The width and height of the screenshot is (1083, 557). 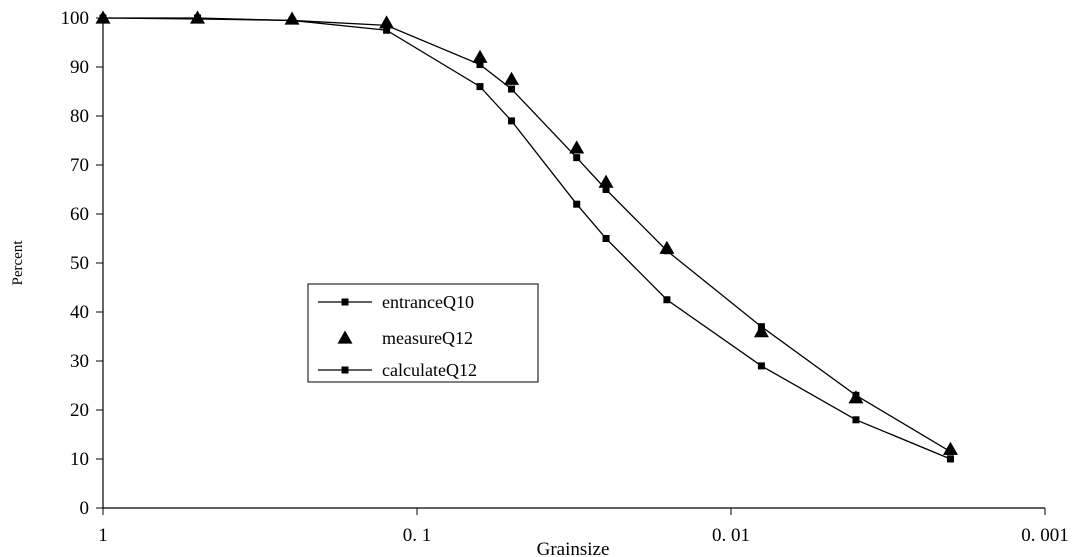 I want to click on y-tick-label: 10, so click(x=79, y=459).